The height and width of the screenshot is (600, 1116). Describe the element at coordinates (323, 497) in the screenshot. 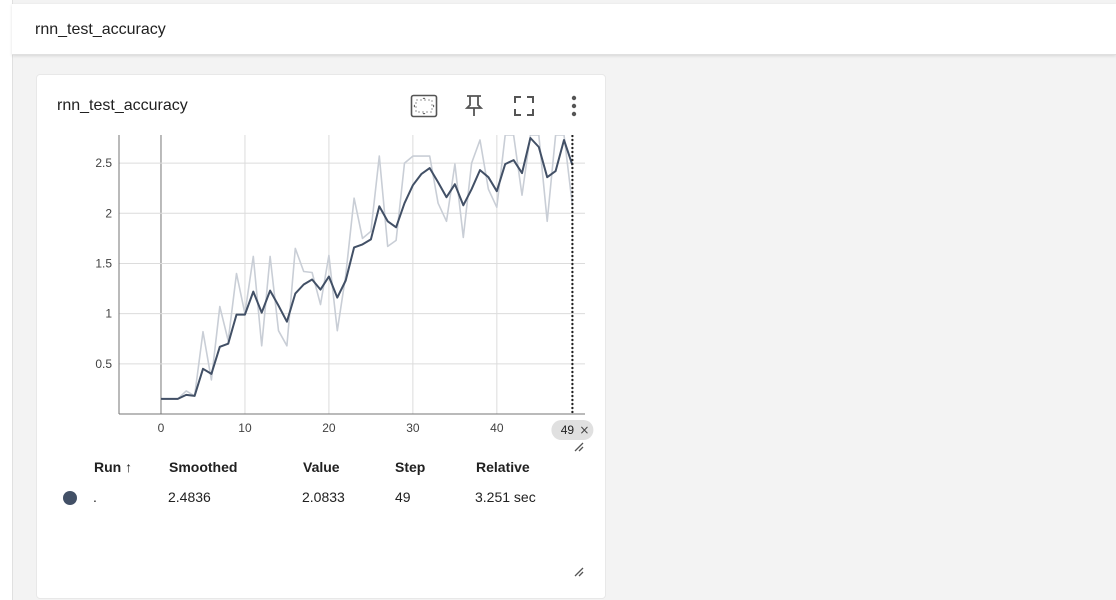

I see `cell-value: 2.0833` at that location.